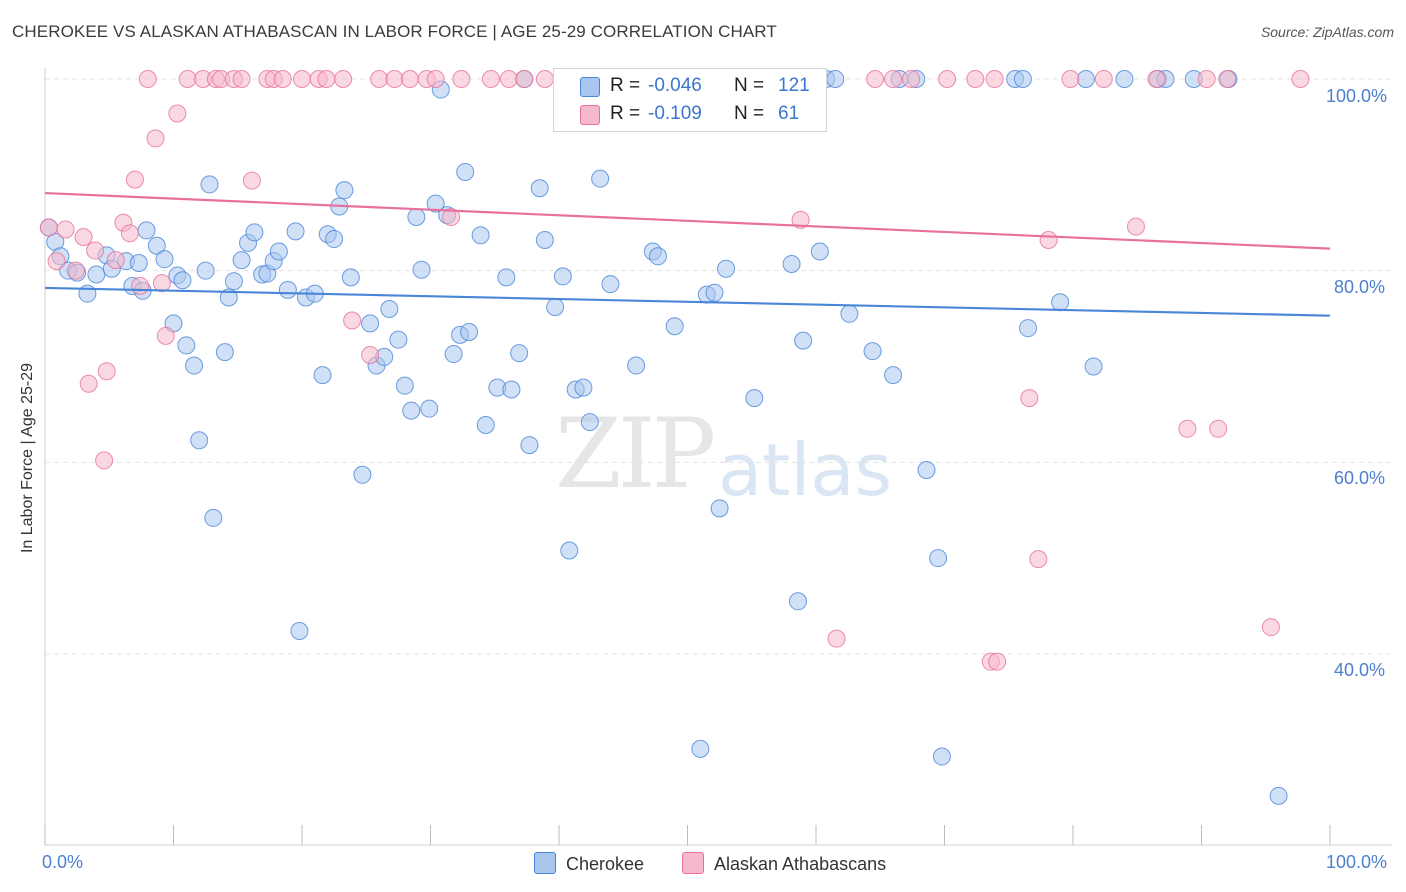  I want to click on legend-n-value-cherokee: 121, so click(794, 85).